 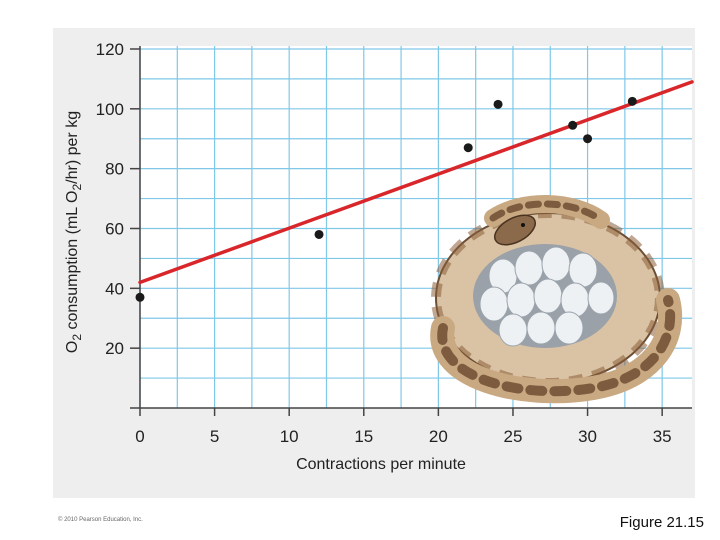 I want to click on x-tick-label: 30, so click(x=587, y=436).